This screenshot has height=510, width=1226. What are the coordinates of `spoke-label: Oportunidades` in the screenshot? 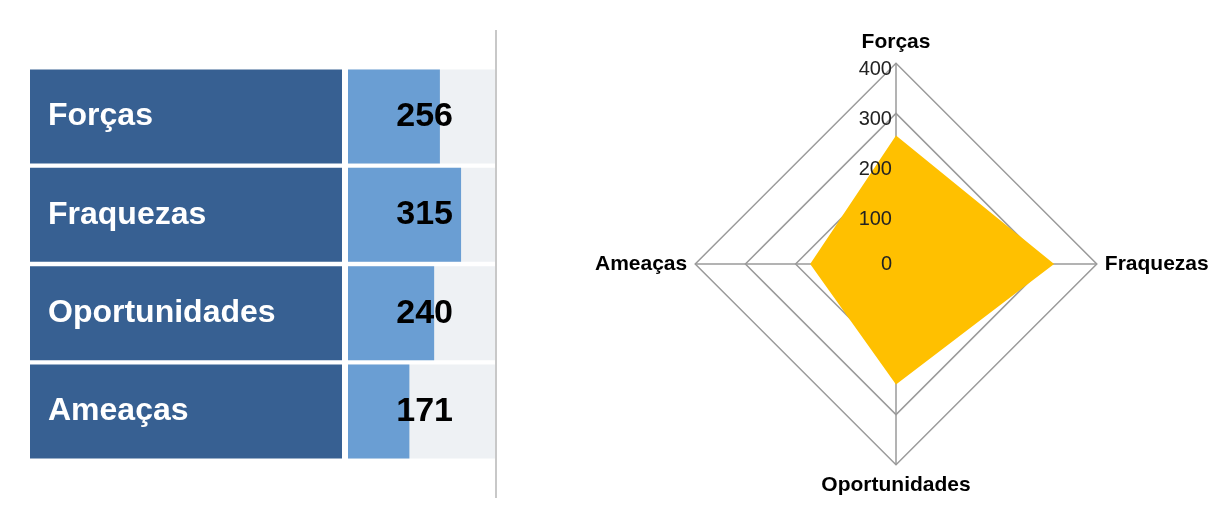 It's located at (896, 484).